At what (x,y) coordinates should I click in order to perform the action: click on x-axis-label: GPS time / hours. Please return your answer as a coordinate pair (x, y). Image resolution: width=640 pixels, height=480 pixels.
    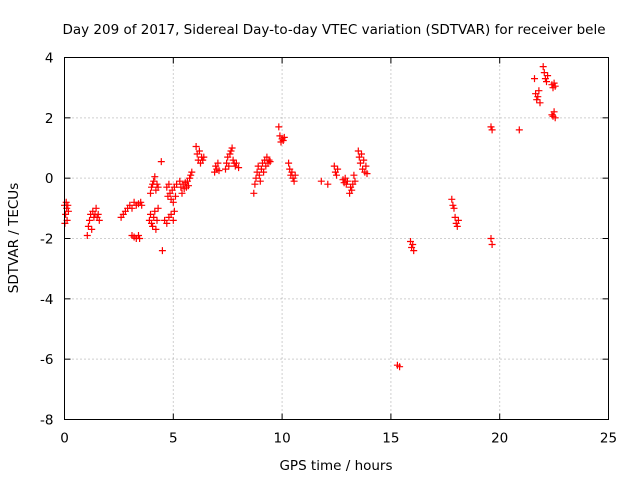
    Looking at the image, I should click on (335, 466).